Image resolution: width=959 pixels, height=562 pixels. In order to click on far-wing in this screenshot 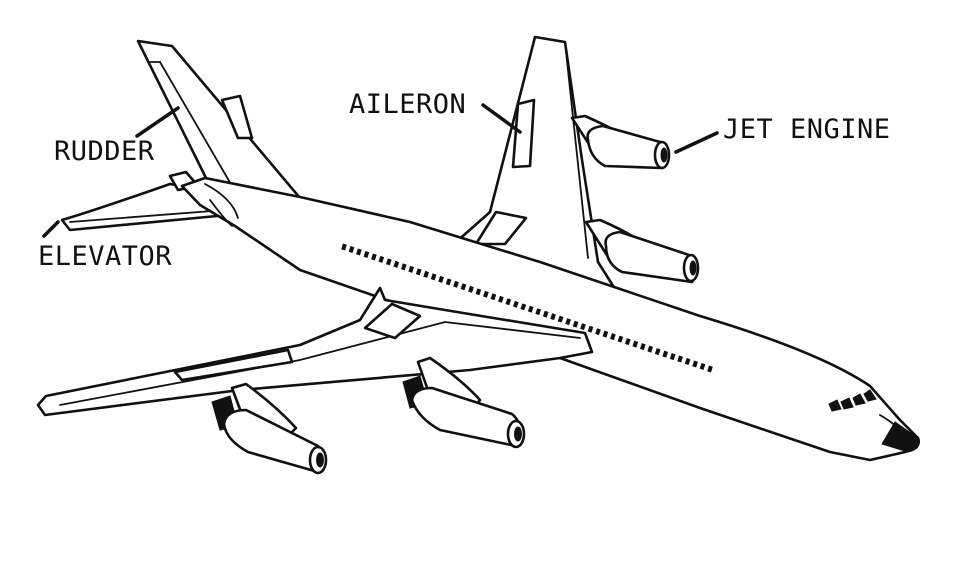, I will do `click(538, 168)`.